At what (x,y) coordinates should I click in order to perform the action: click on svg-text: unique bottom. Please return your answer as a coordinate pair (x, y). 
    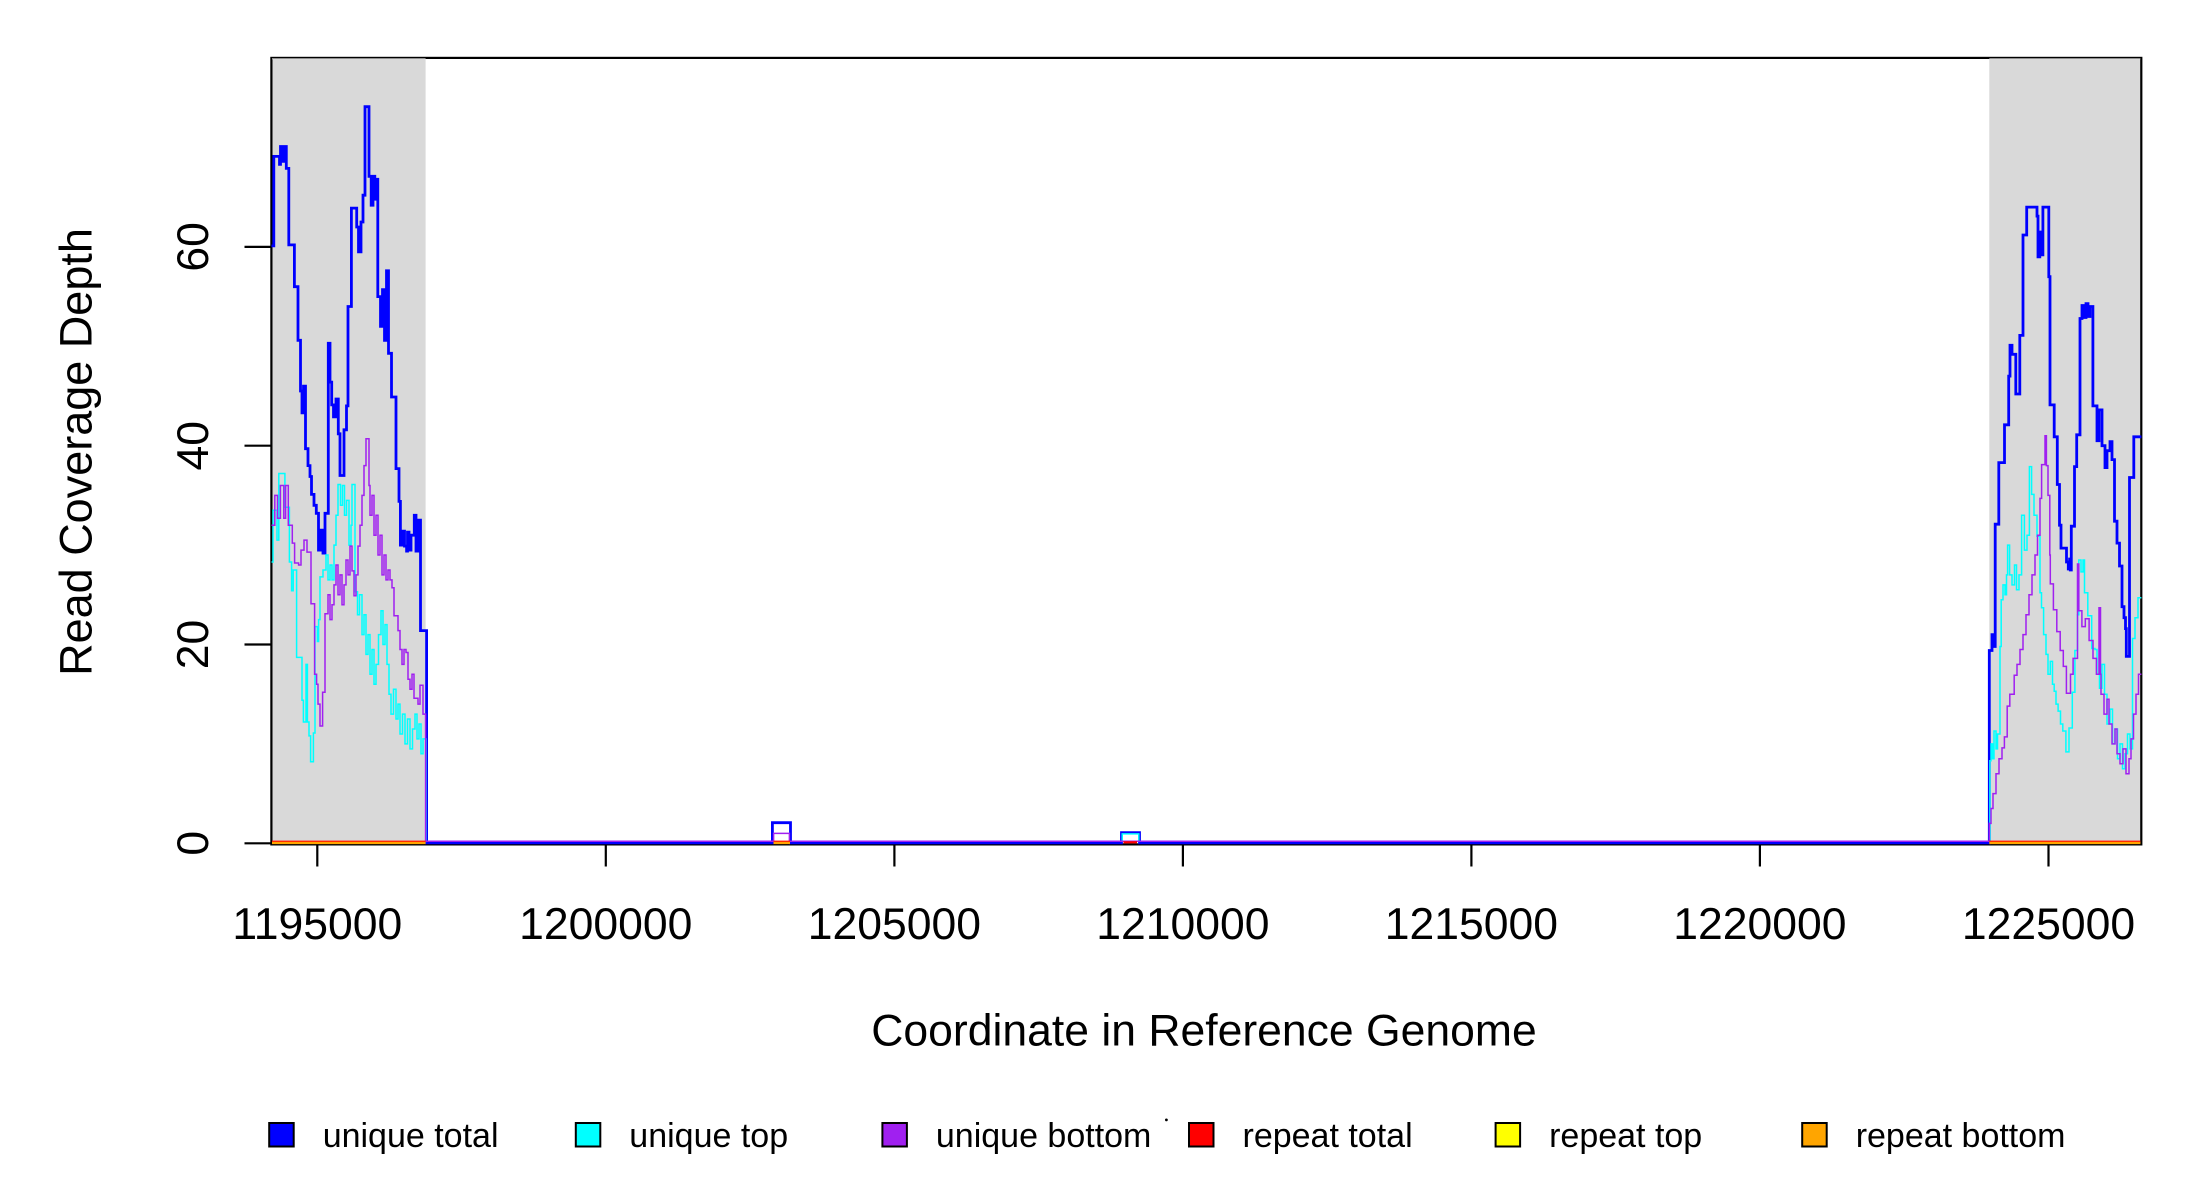
    Looking at the image, I should click on (1044, 1136).